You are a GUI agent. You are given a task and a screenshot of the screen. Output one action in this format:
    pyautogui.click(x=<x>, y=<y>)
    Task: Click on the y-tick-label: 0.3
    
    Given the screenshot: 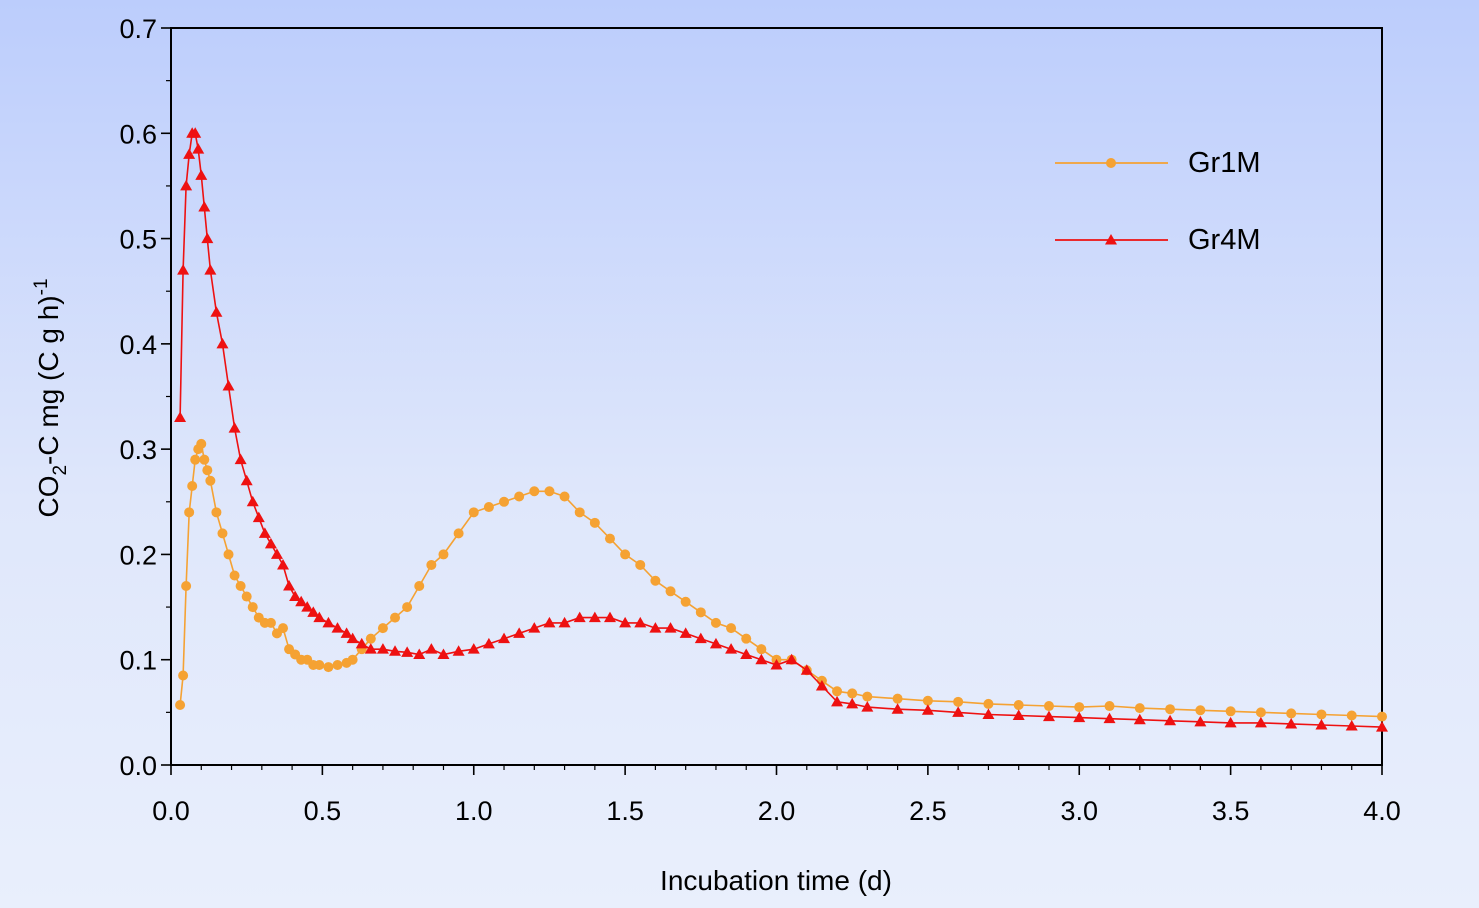 What is the action you would take?
    pyautogui.click(x=138, y=450)
    